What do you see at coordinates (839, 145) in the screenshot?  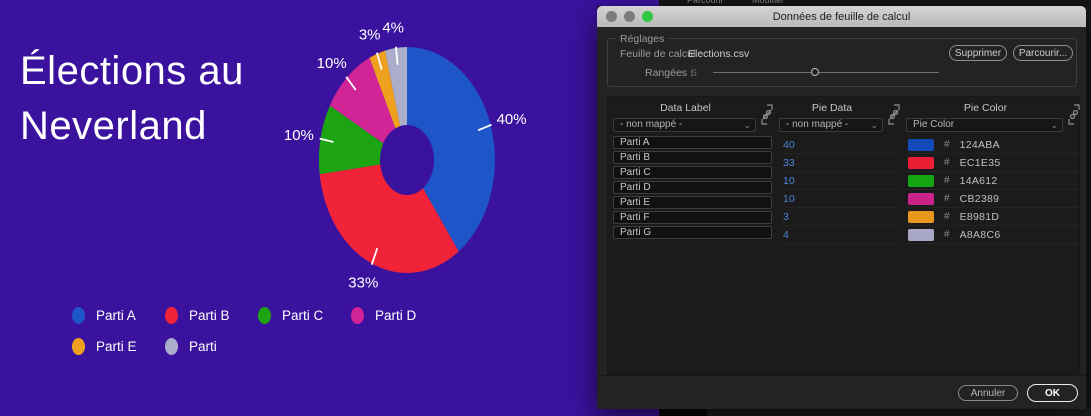 I see `pie-data-cell: 40` at bounding box center [839, 145].